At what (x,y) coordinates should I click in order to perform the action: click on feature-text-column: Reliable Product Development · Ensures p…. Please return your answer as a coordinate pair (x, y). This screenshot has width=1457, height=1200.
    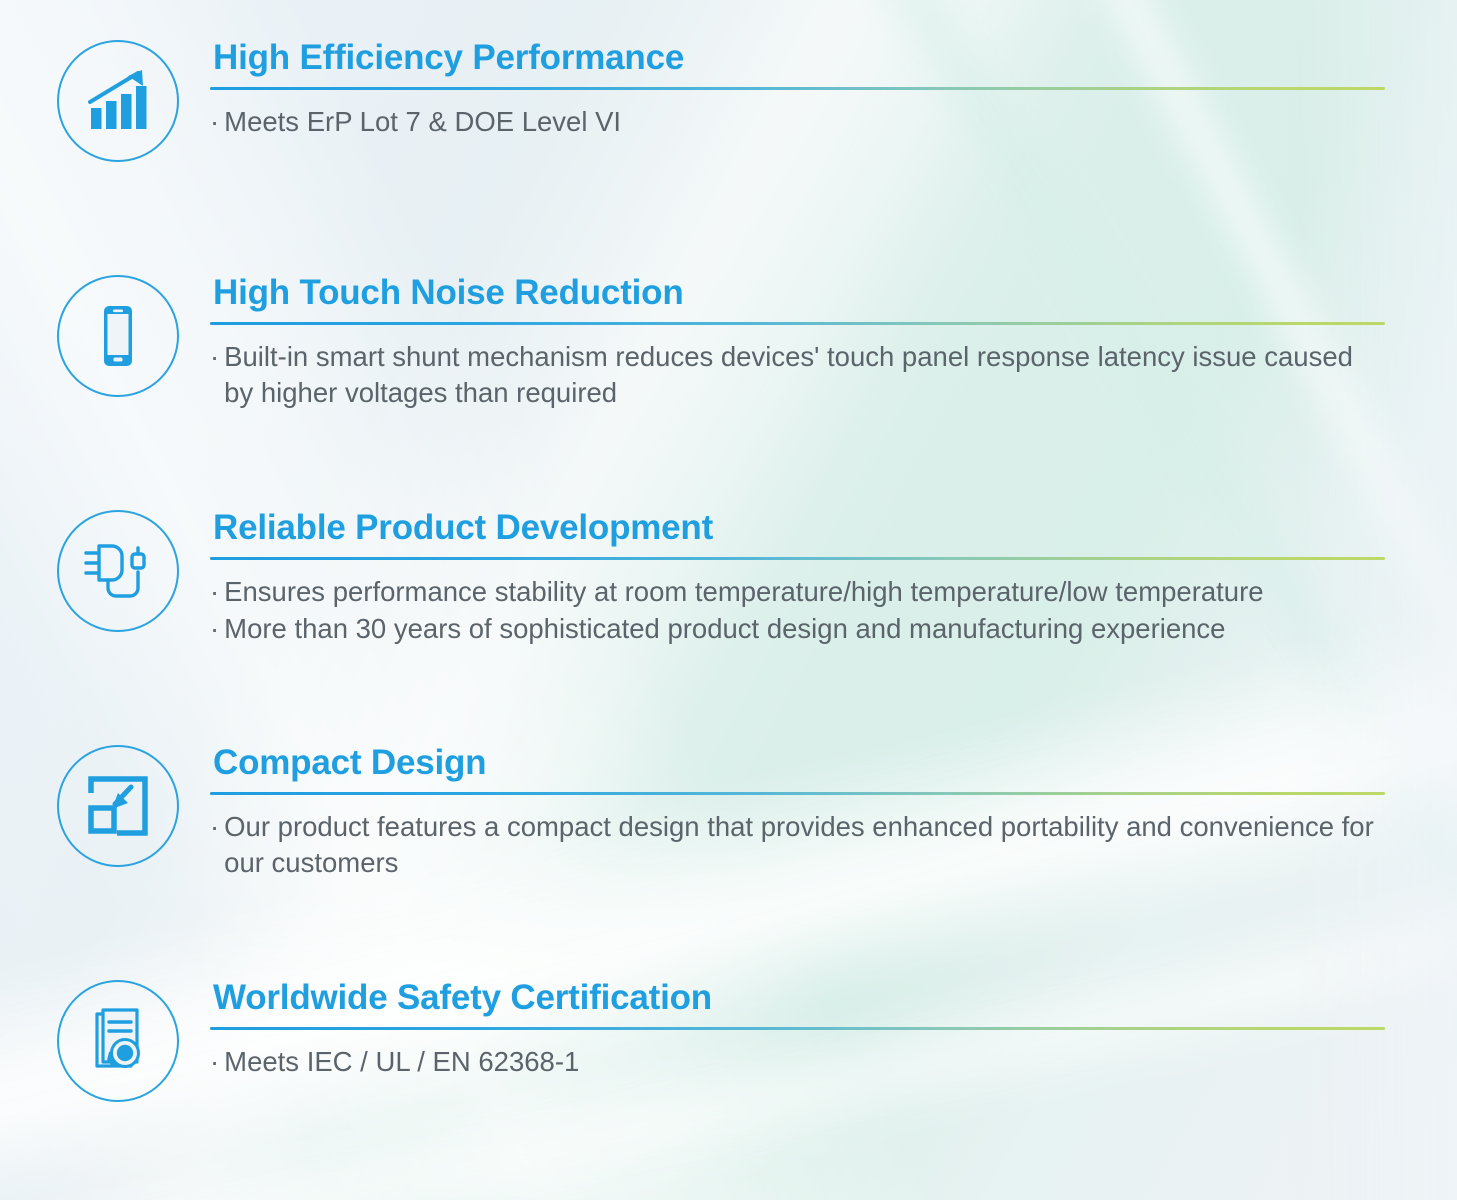
    Looking at the image, I should click on (833, 578).